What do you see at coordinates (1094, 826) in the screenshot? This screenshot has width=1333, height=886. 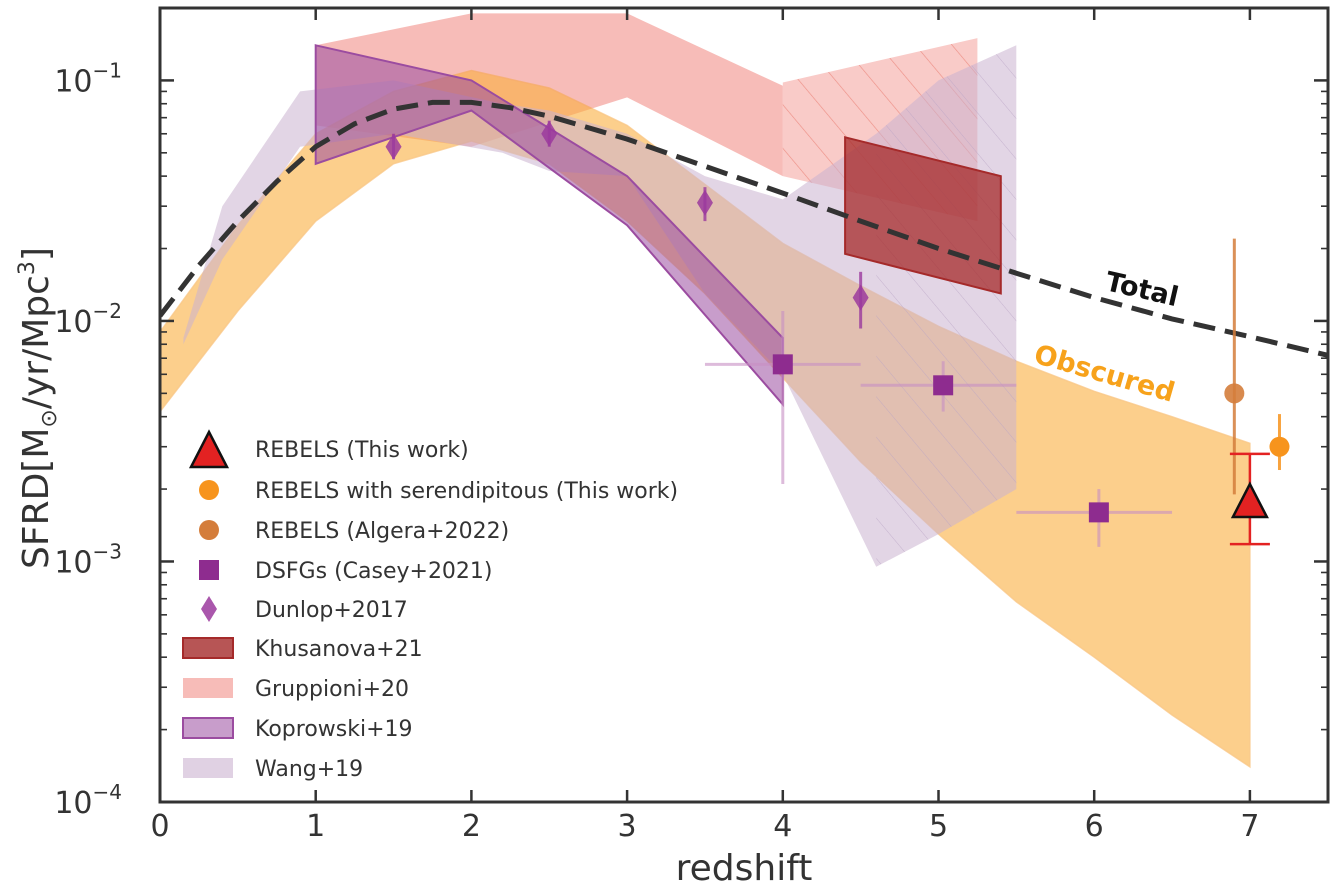 I see `x-tick-label-6: 6` at bounding box center [1094, 826].